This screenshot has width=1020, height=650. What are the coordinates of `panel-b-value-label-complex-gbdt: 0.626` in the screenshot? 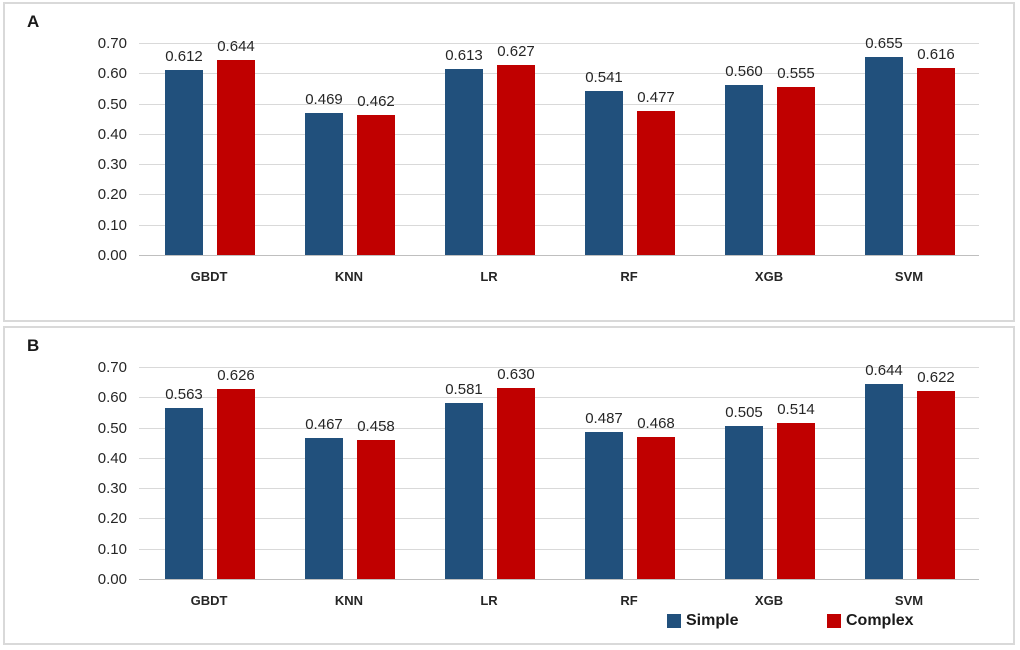 It's located at (236, 375).